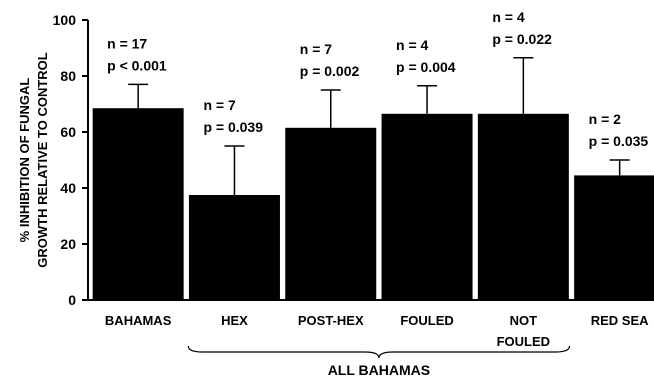  Describe the element at coordinates (619, 141) in the screenshot. I see `p-annotation: p = 0.035` at that location.